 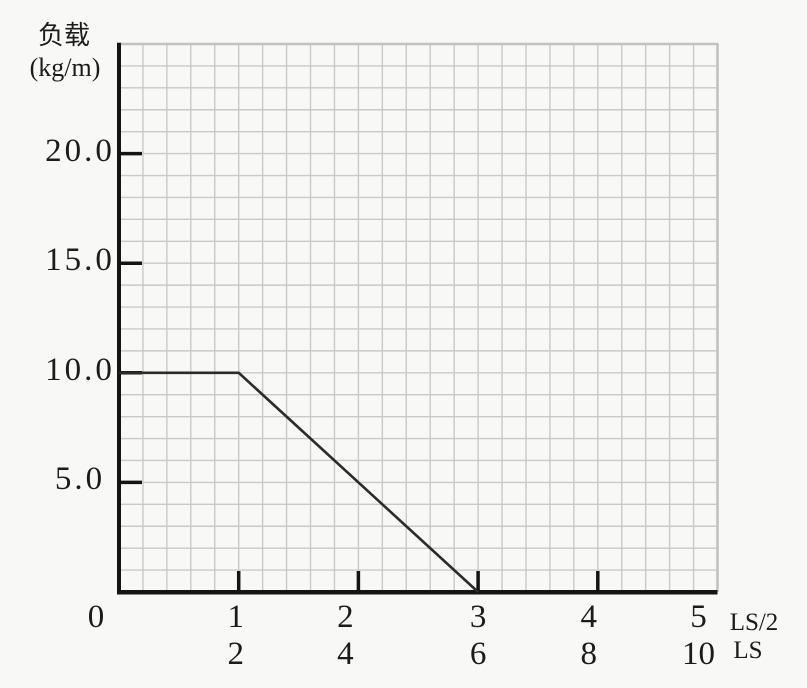 I want to click on y-axis-unit-label: (kg/m), so click(x=65, y=67).